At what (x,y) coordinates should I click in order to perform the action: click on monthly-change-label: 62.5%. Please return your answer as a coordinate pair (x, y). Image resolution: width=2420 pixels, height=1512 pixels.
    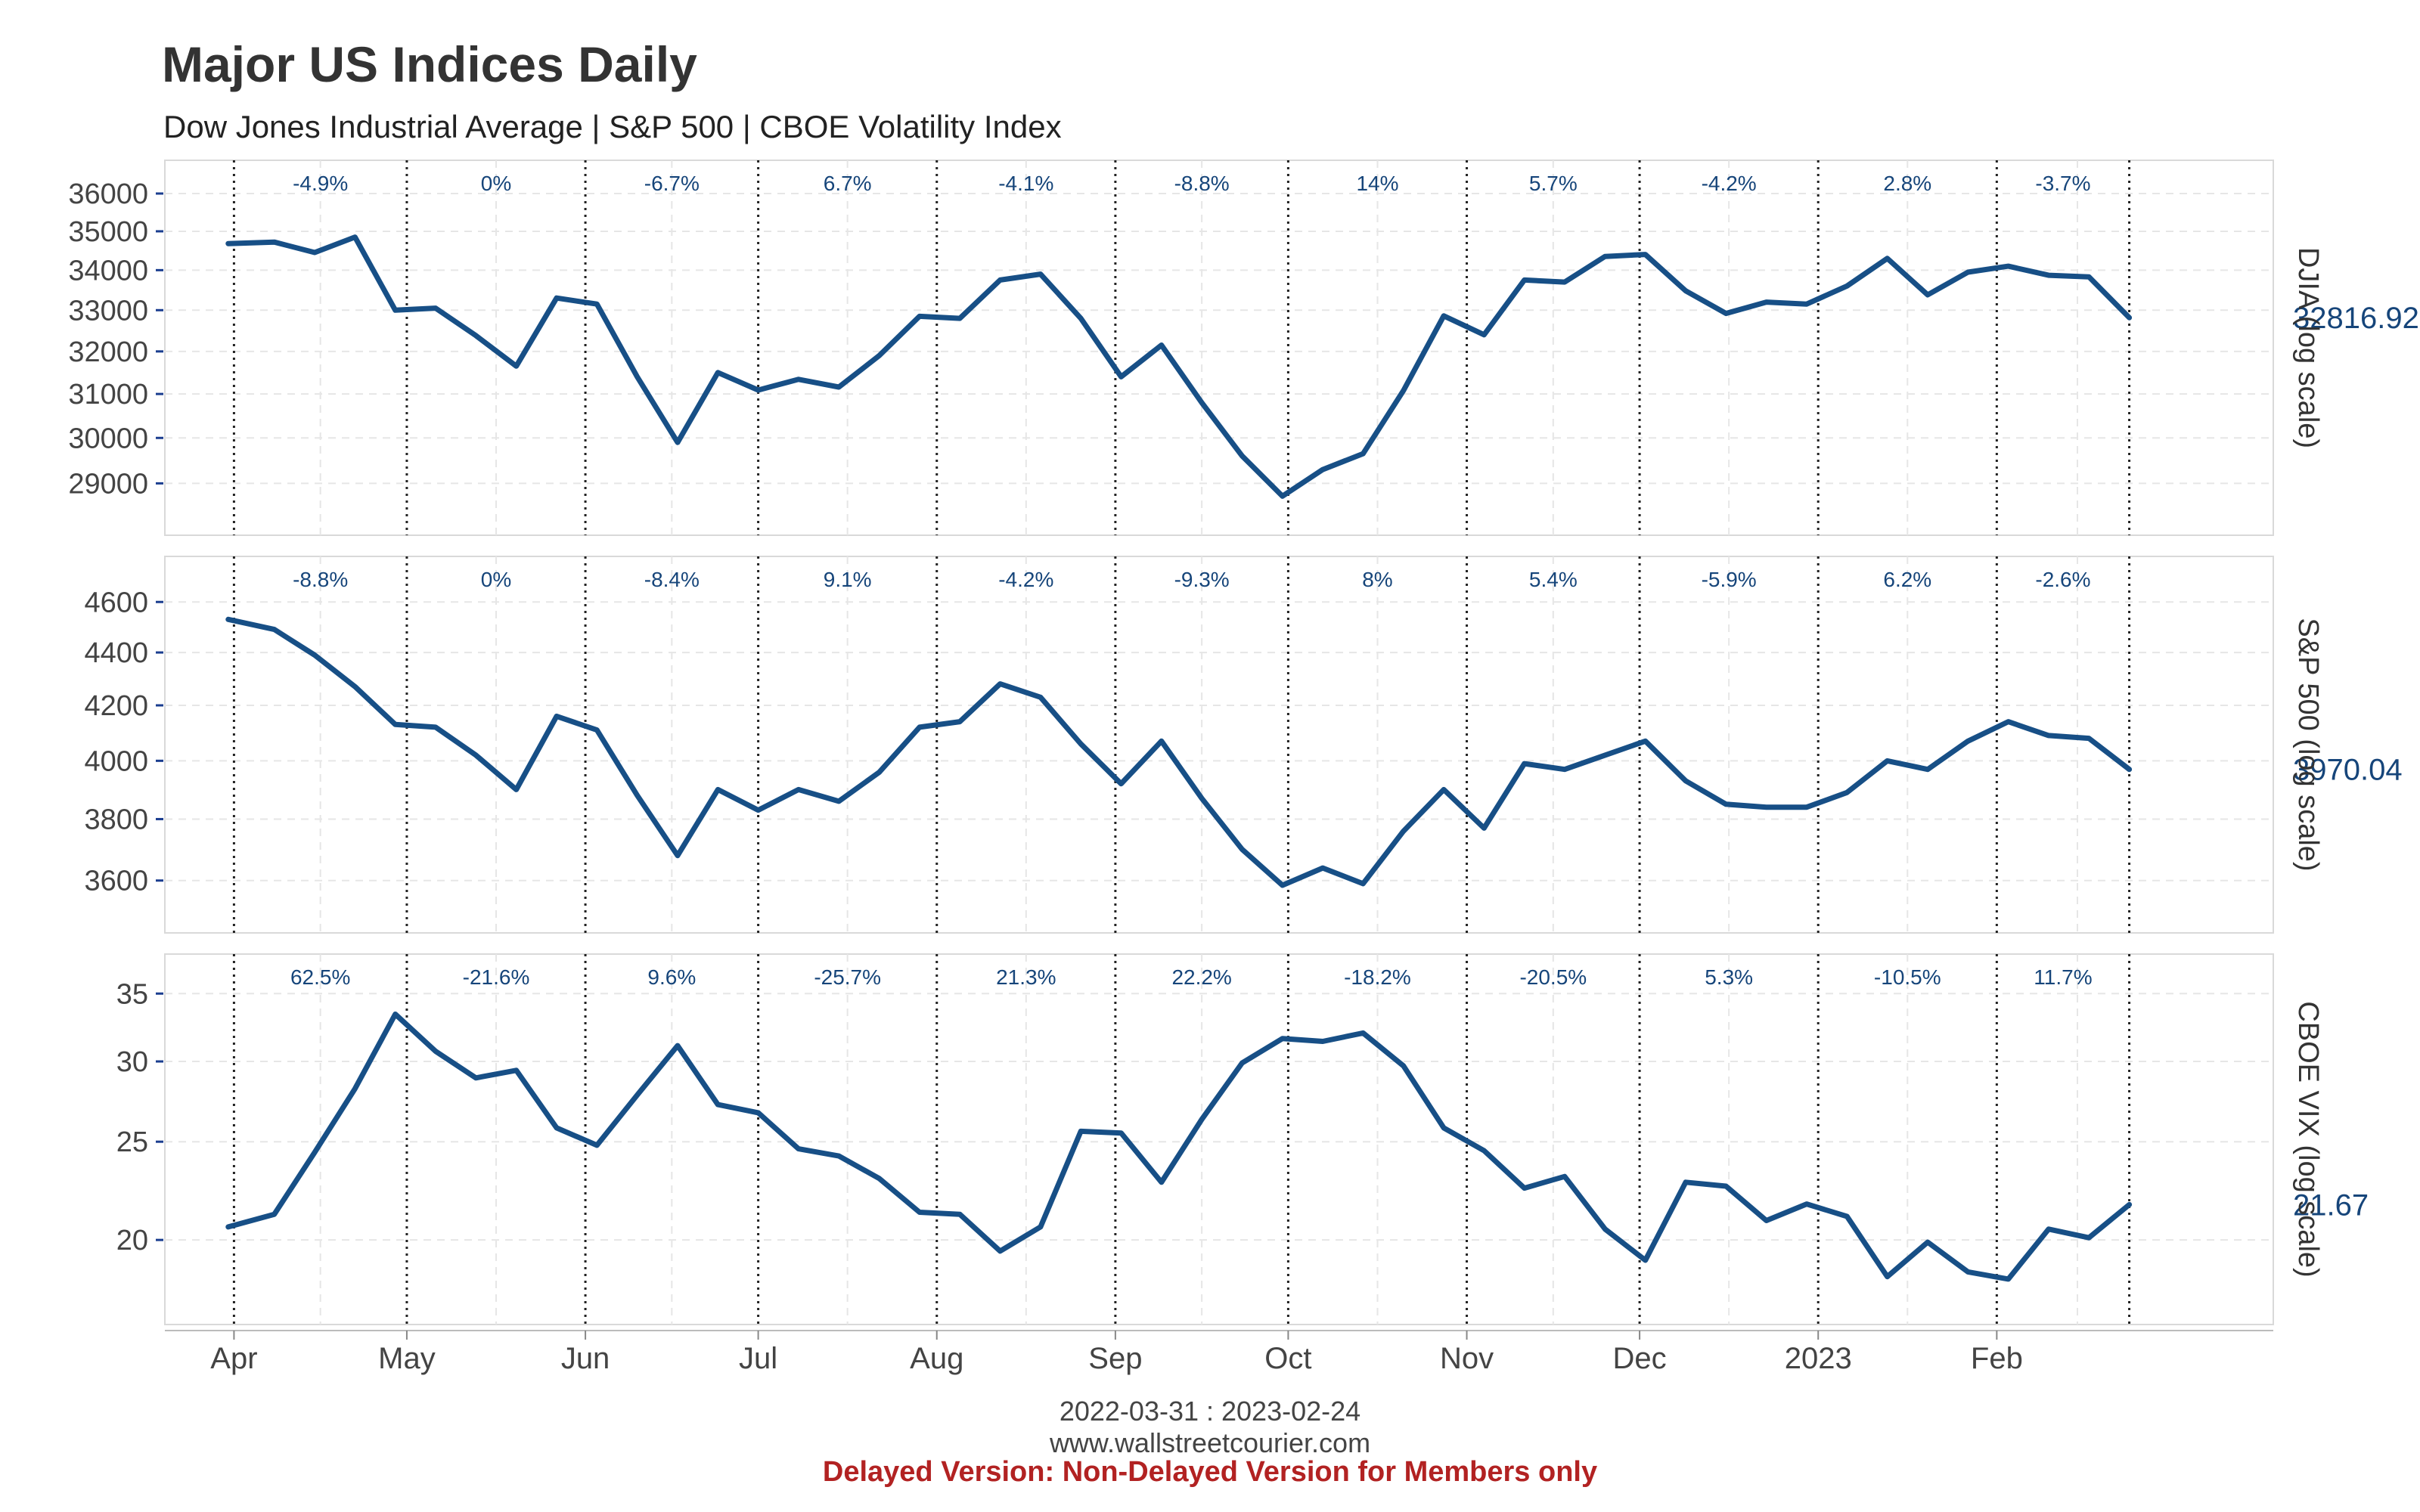
    Looking at the image, I should click on (320, 977).